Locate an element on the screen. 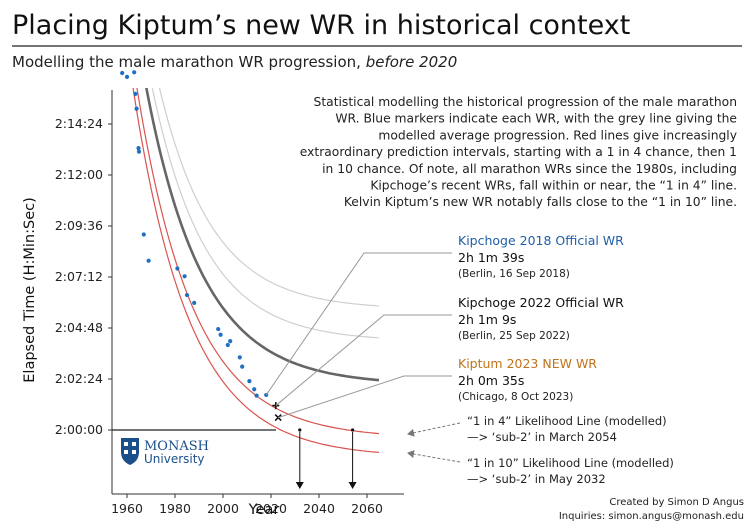 Image resolution: width=754 pixels, height=529 pixels. x-axis-label: Year is located at coordinates (264, 510).